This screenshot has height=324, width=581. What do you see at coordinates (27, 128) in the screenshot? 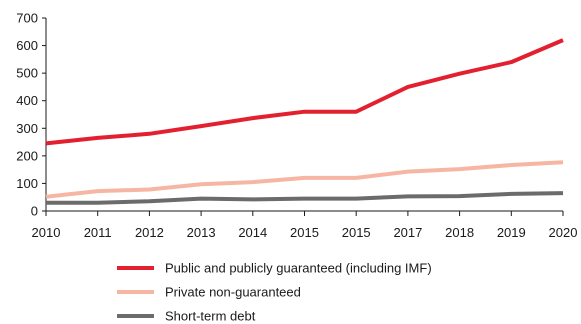
I see `y-tick-label: 300` at bounding box center [27, 128].